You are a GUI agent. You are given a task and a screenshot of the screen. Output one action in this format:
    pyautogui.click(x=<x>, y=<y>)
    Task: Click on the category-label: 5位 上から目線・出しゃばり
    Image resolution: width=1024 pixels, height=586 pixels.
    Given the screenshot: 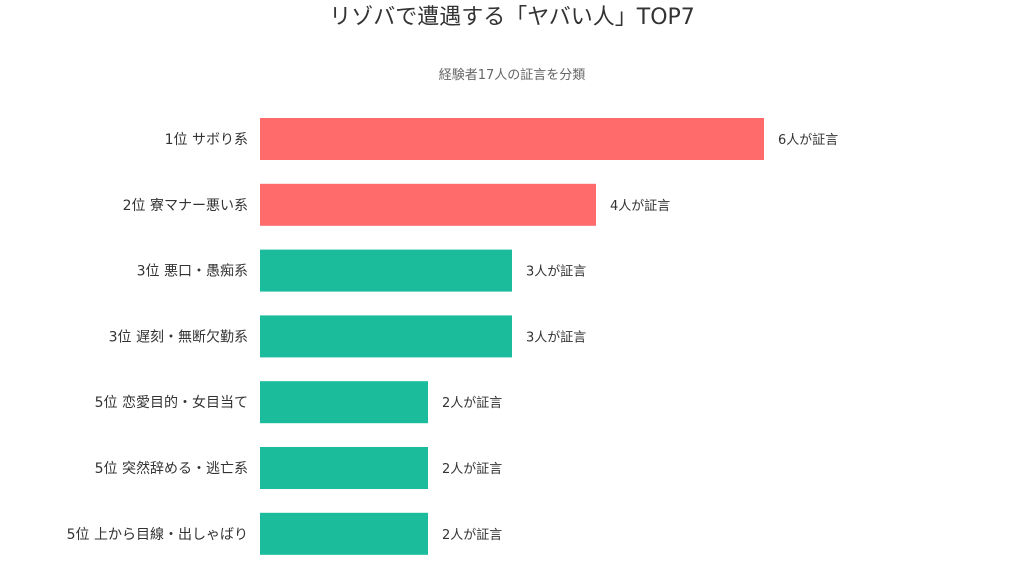 What is the action you would take?
    pyautogui.click(x=157, y=535)
    